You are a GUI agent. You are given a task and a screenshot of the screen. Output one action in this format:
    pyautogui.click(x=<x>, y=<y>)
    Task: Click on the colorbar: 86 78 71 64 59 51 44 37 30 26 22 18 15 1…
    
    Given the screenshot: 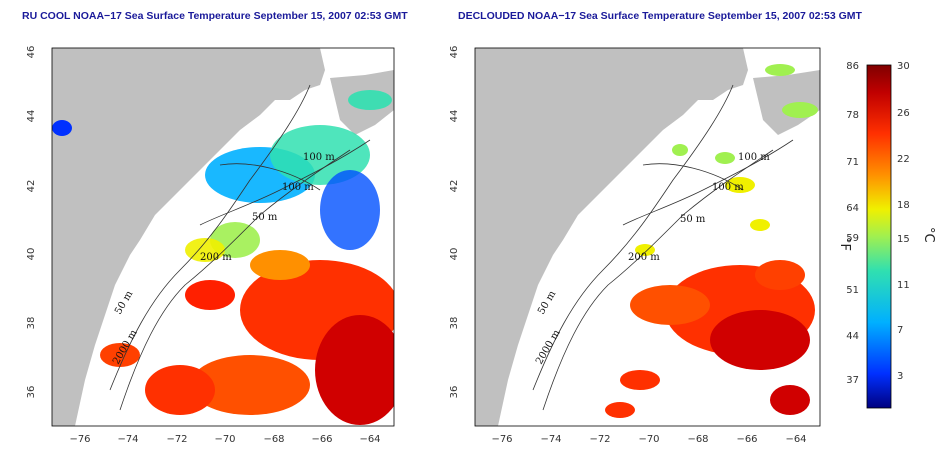 What is the action you would take?
    pyautogui.click(x=886, y=235)
    